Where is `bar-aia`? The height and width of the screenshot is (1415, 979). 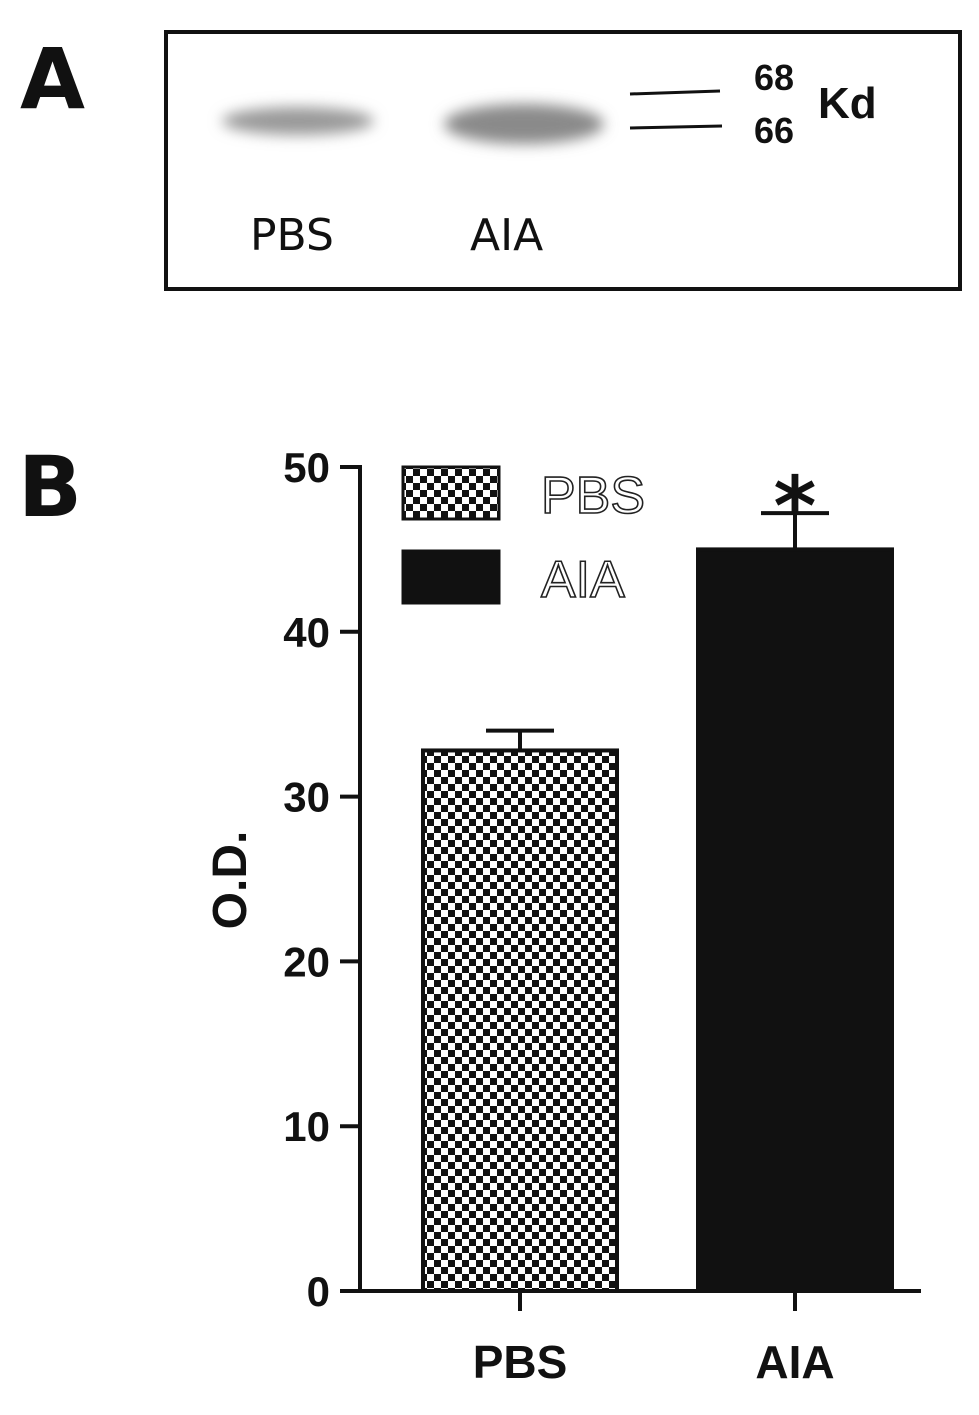
bar-aia is located at coordinates (795, 920).